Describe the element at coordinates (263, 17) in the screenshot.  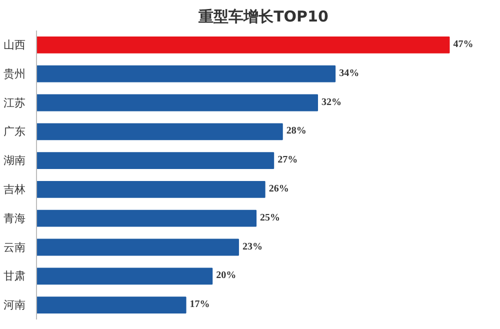
I see `chart-title: 重型车增长TOP10` at that location.